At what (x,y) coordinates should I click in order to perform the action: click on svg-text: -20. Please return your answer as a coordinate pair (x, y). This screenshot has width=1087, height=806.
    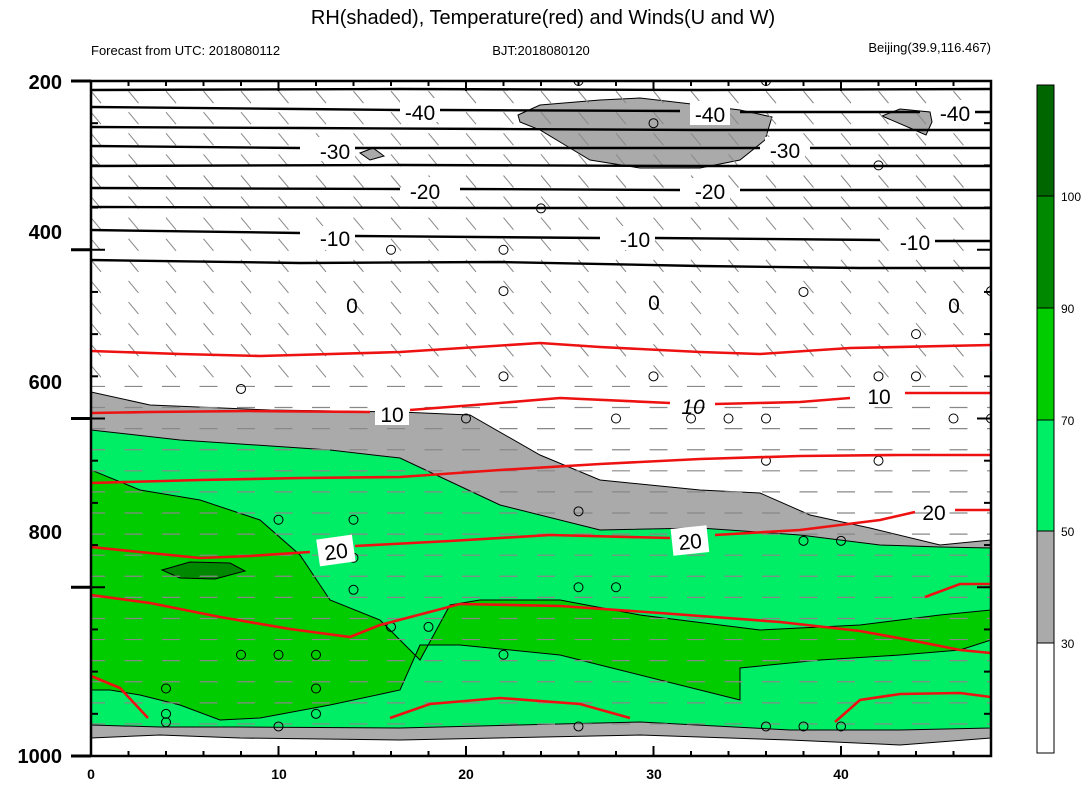
    Looking at the image, I should click on (425, 192).